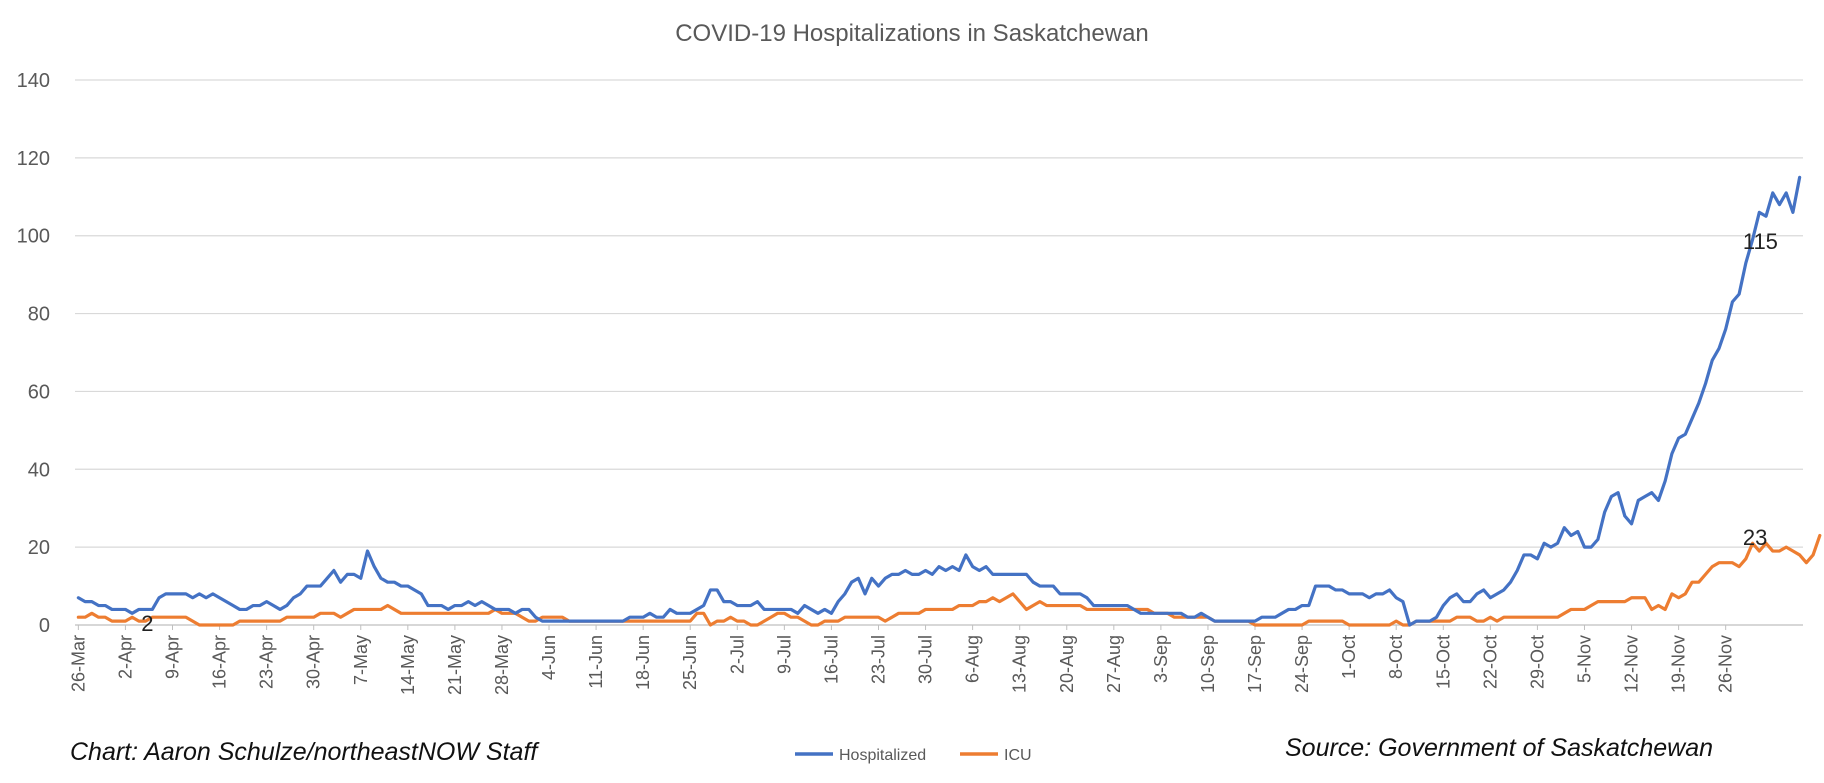  What do you see at coordinates (1114, 664) in the screenshot?
I see `x-tick-label: 27-Aug` at bounding box center [1114, 664].